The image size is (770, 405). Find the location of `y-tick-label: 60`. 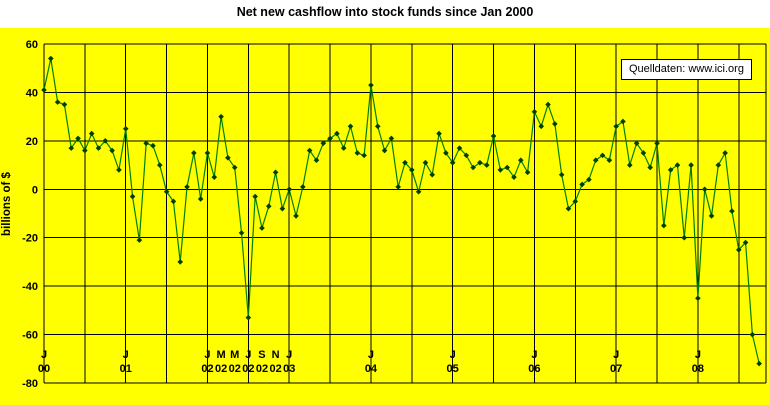

y-tick-label: 60 is located at coordinates (32, 45).